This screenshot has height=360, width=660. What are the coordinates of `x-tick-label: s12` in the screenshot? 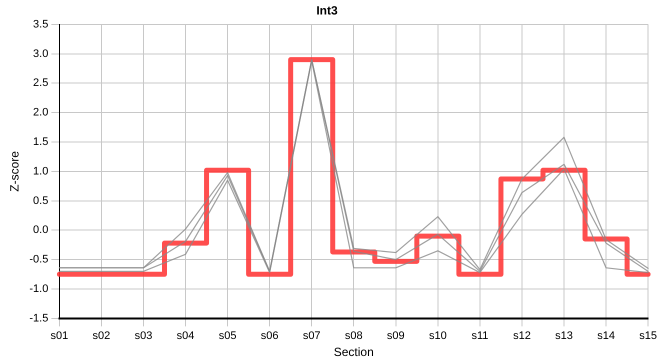 It's located at (522, 336).